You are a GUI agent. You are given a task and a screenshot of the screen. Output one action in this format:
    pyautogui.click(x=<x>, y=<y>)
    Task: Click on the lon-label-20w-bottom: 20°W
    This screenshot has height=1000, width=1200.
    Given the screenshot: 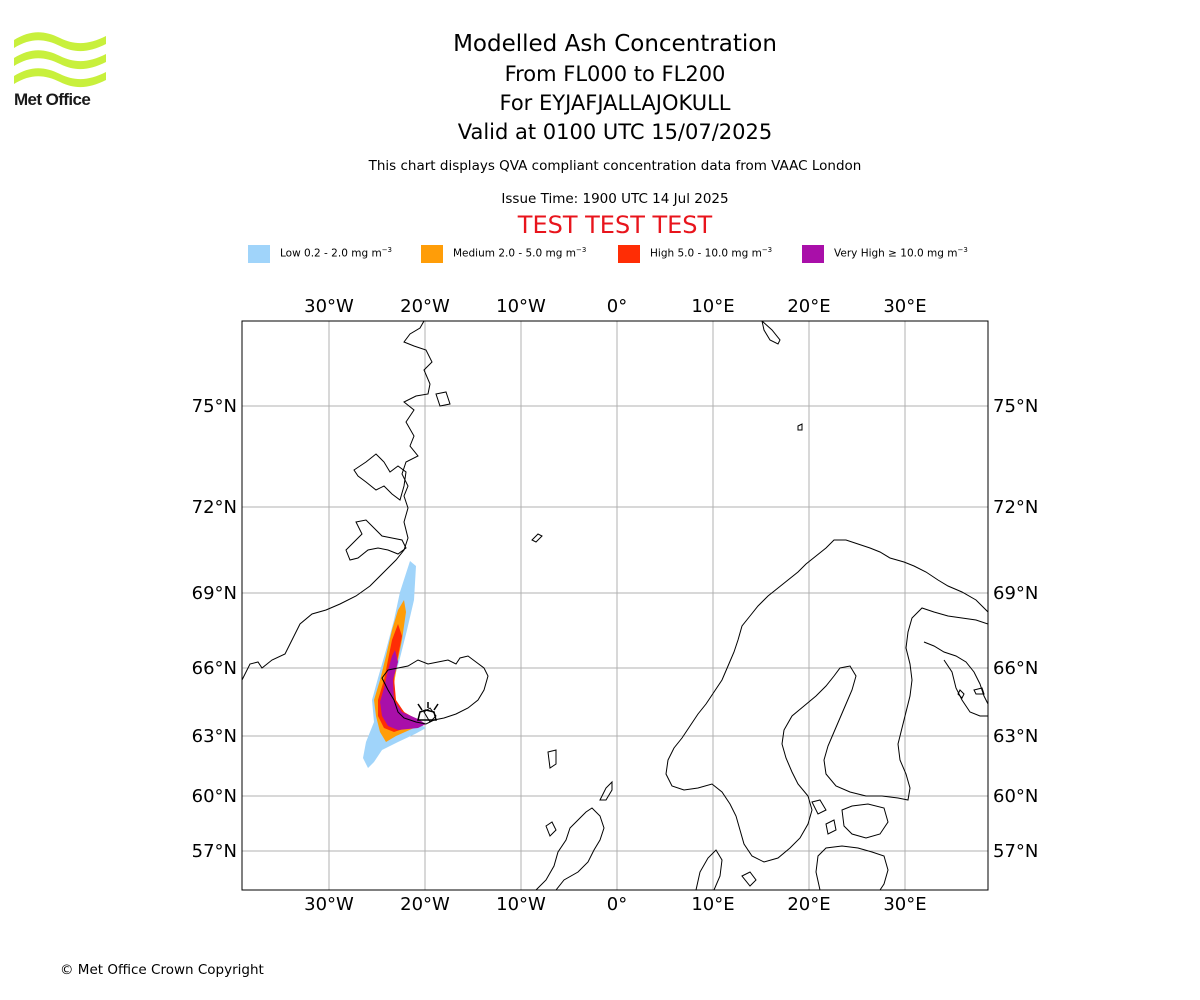 What is the action you would take?
    pyautogui.click(x=425, y=904)
    